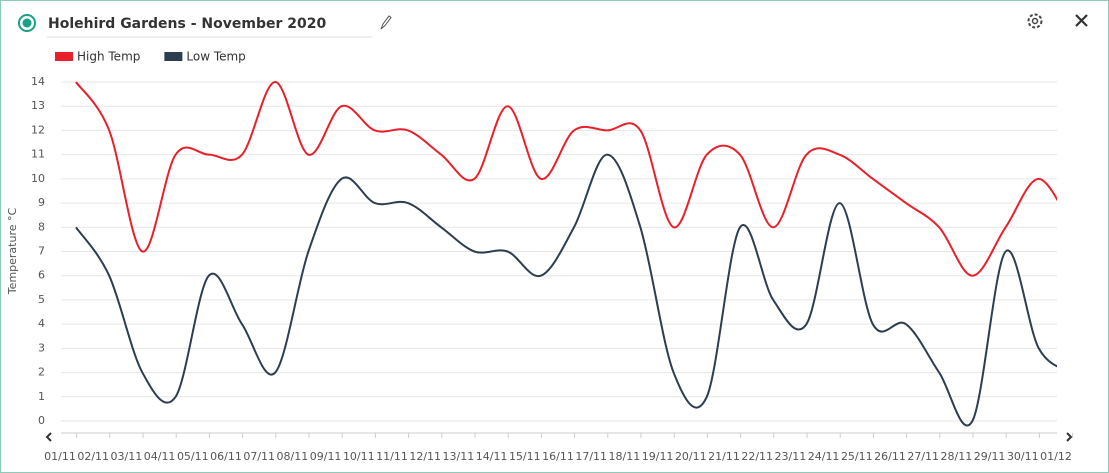 This screenshot has height=473, width=1109. I want to click on x-tick-label: 05/11, so click(193, 456).